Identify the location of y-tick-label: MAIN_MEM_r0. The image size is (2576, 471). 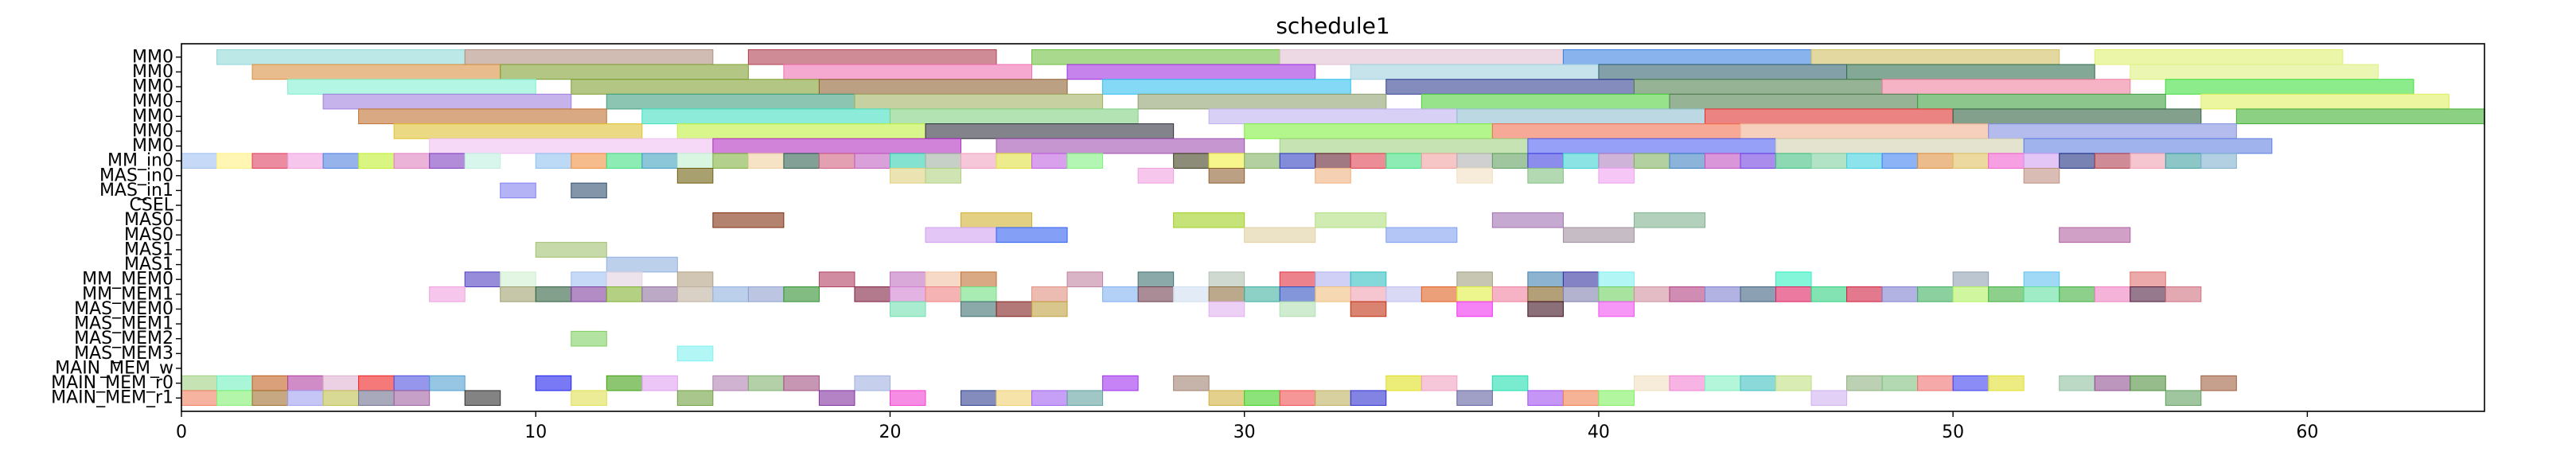
(112, 383).